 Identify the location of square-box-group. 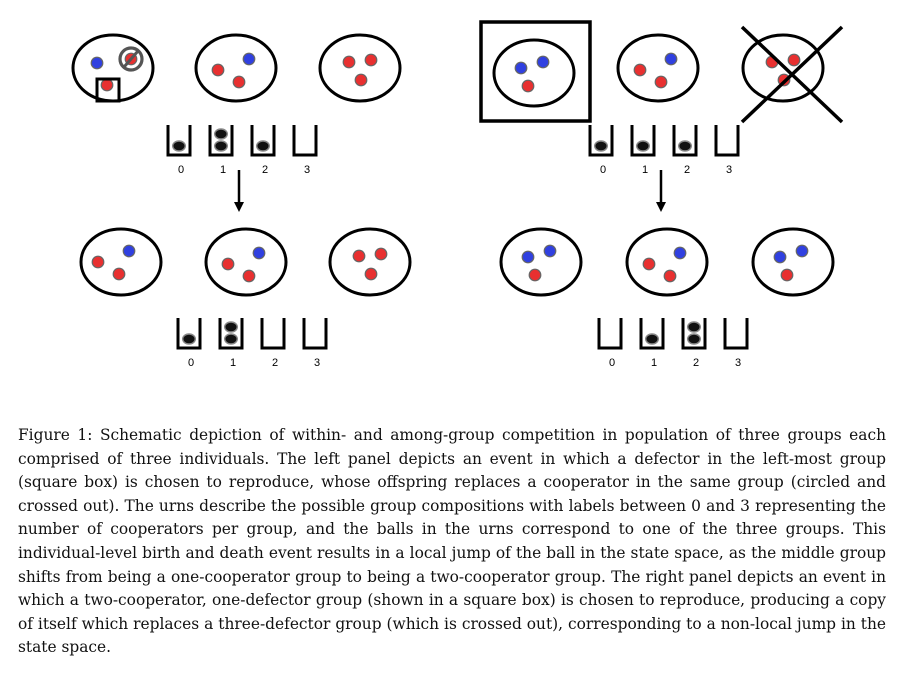
(535, 71).